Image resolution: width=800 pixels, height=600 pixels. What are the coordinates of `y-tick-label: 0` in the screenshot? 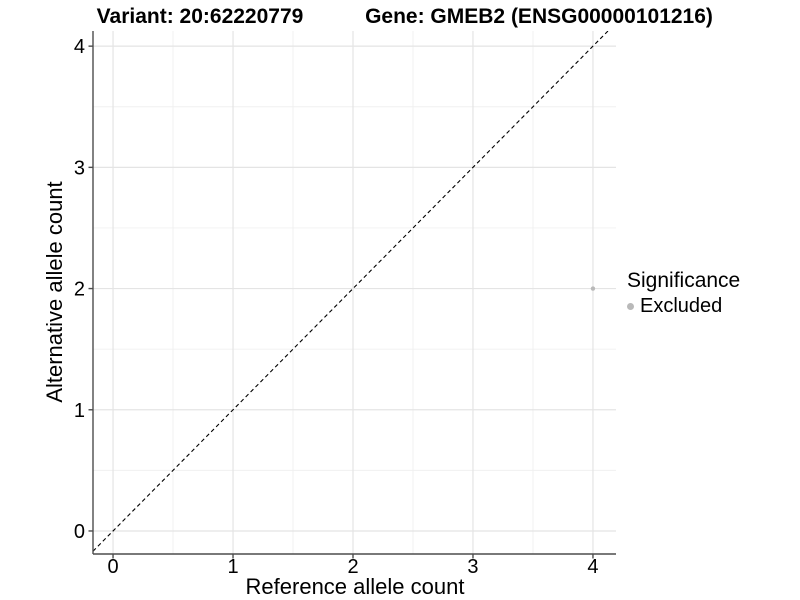 It's located at (79, 532).